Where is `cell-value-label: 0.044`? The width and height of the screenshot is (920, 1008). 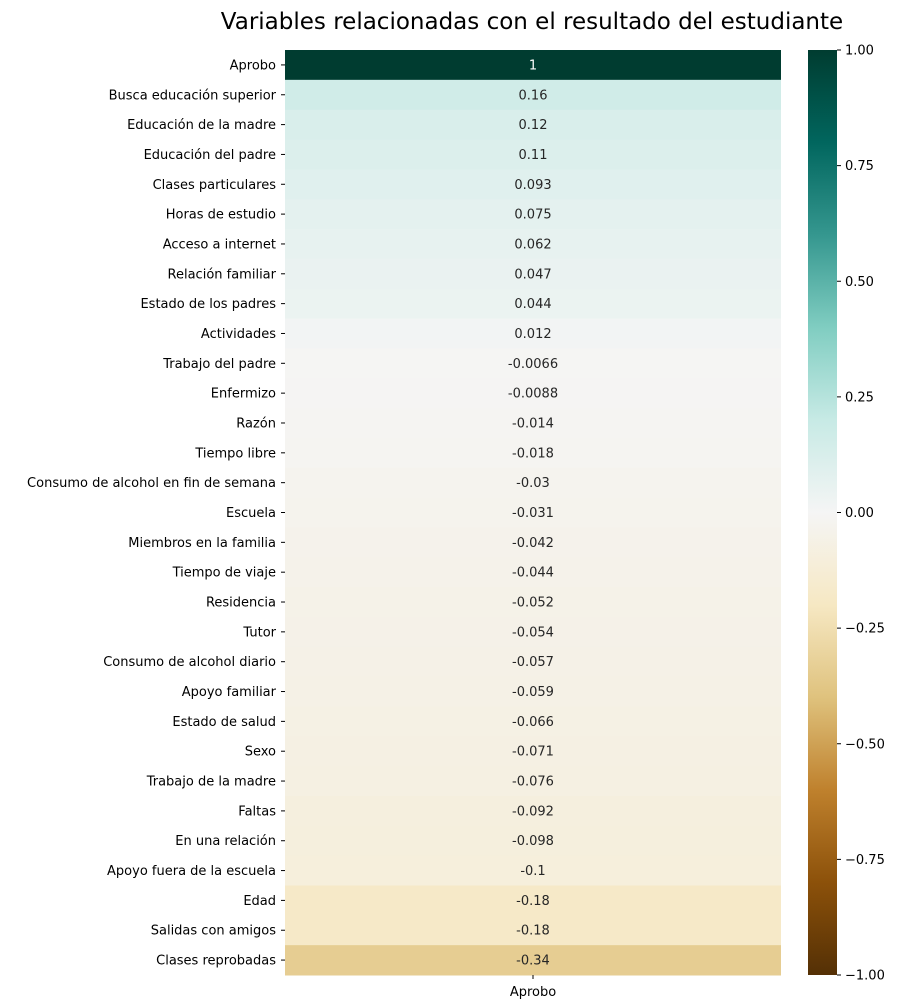 cell-value-label: 0.044 is located at coordinates (532, 304).